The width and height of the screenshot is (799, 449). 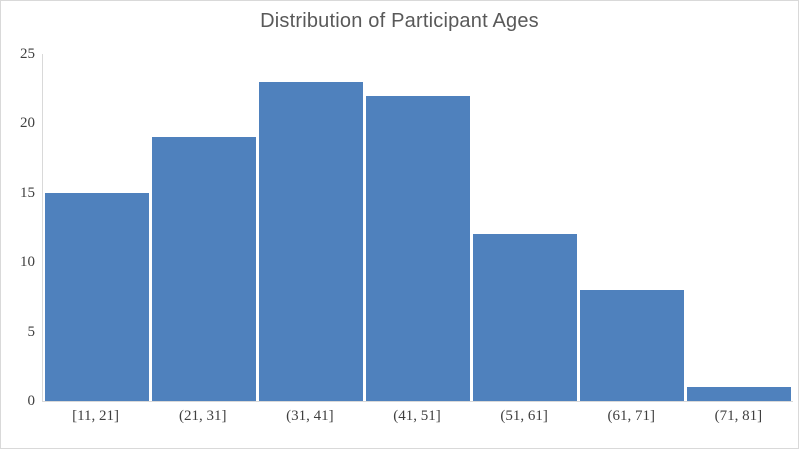 I want to click on histogram-bar-(51, 61], so click(x=525, y=317).